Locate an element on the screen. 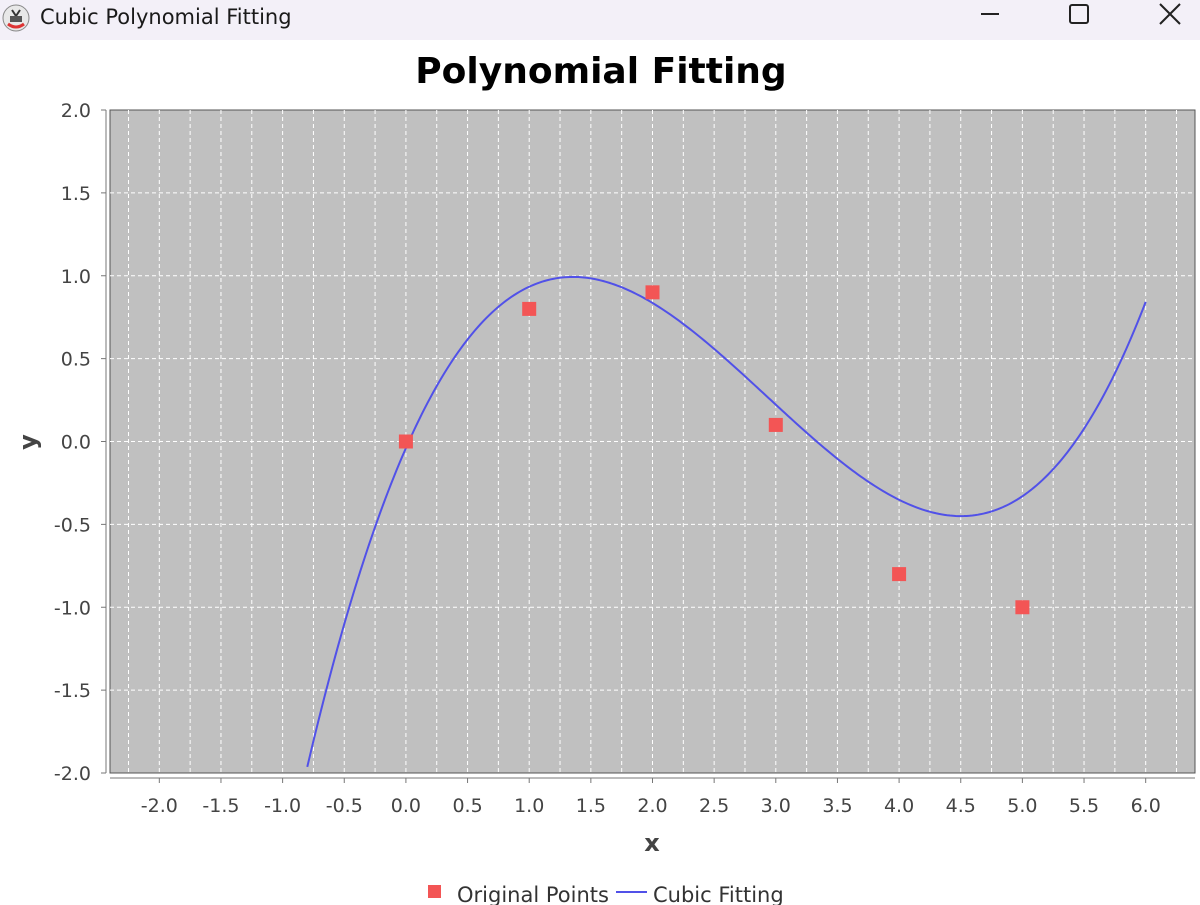  close-button is located at coordinates (1170, 16).